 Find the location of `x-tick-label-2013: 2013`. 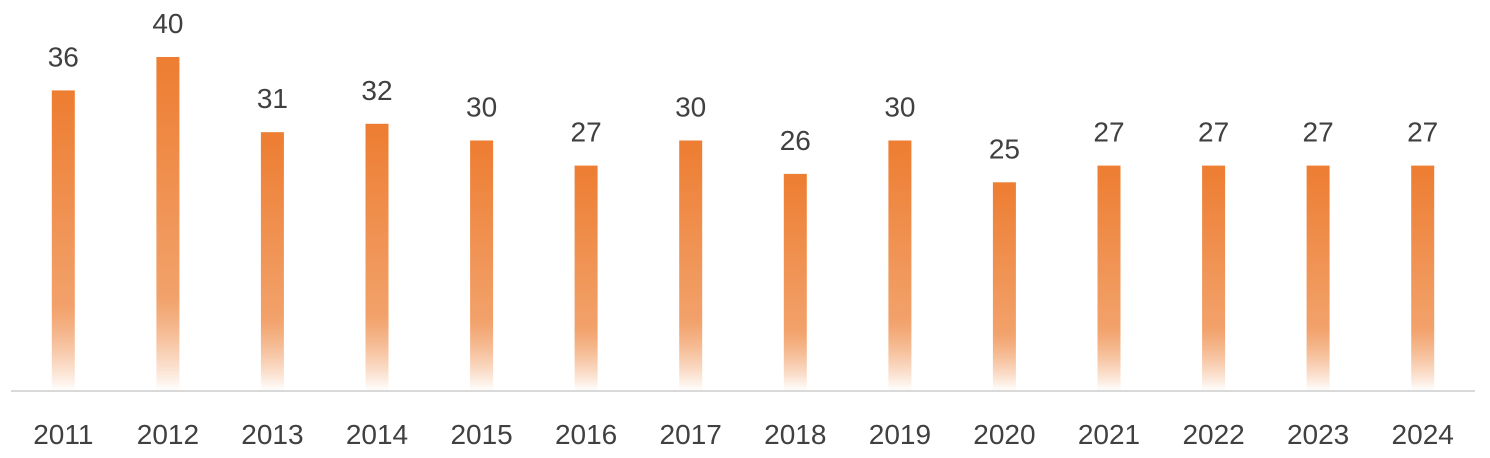

x-tick-label-2013: 2013 is located at coordinates (272, 434).